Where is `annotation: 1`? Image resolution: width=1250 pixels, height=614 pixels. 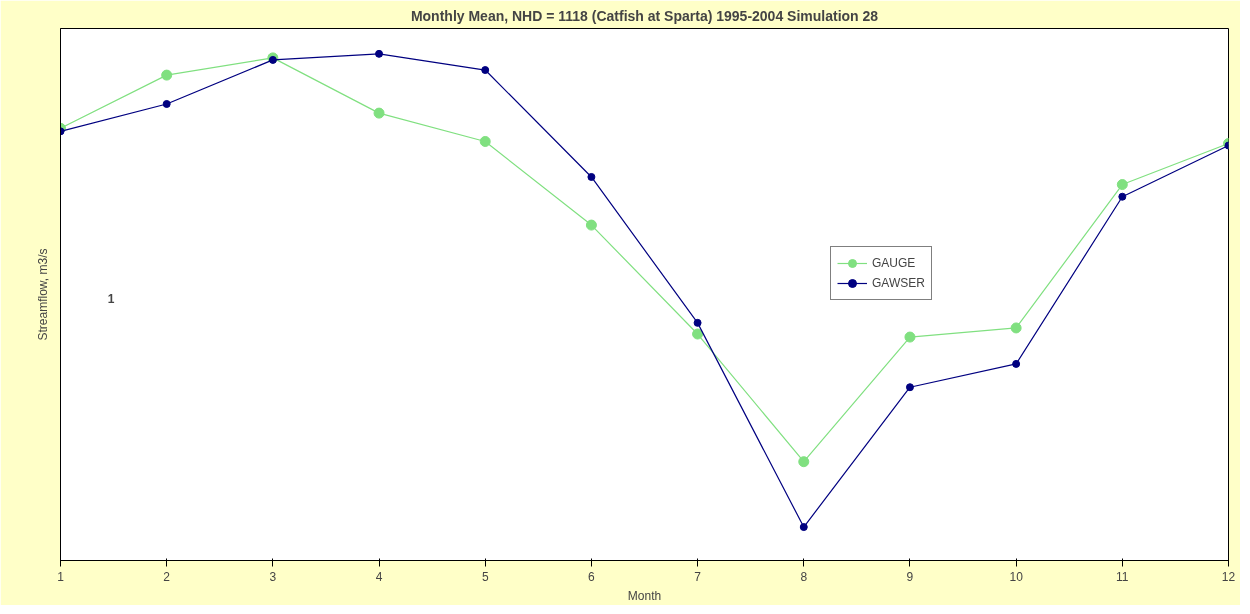 annotation: 1 is located at coordinates (111, 299).